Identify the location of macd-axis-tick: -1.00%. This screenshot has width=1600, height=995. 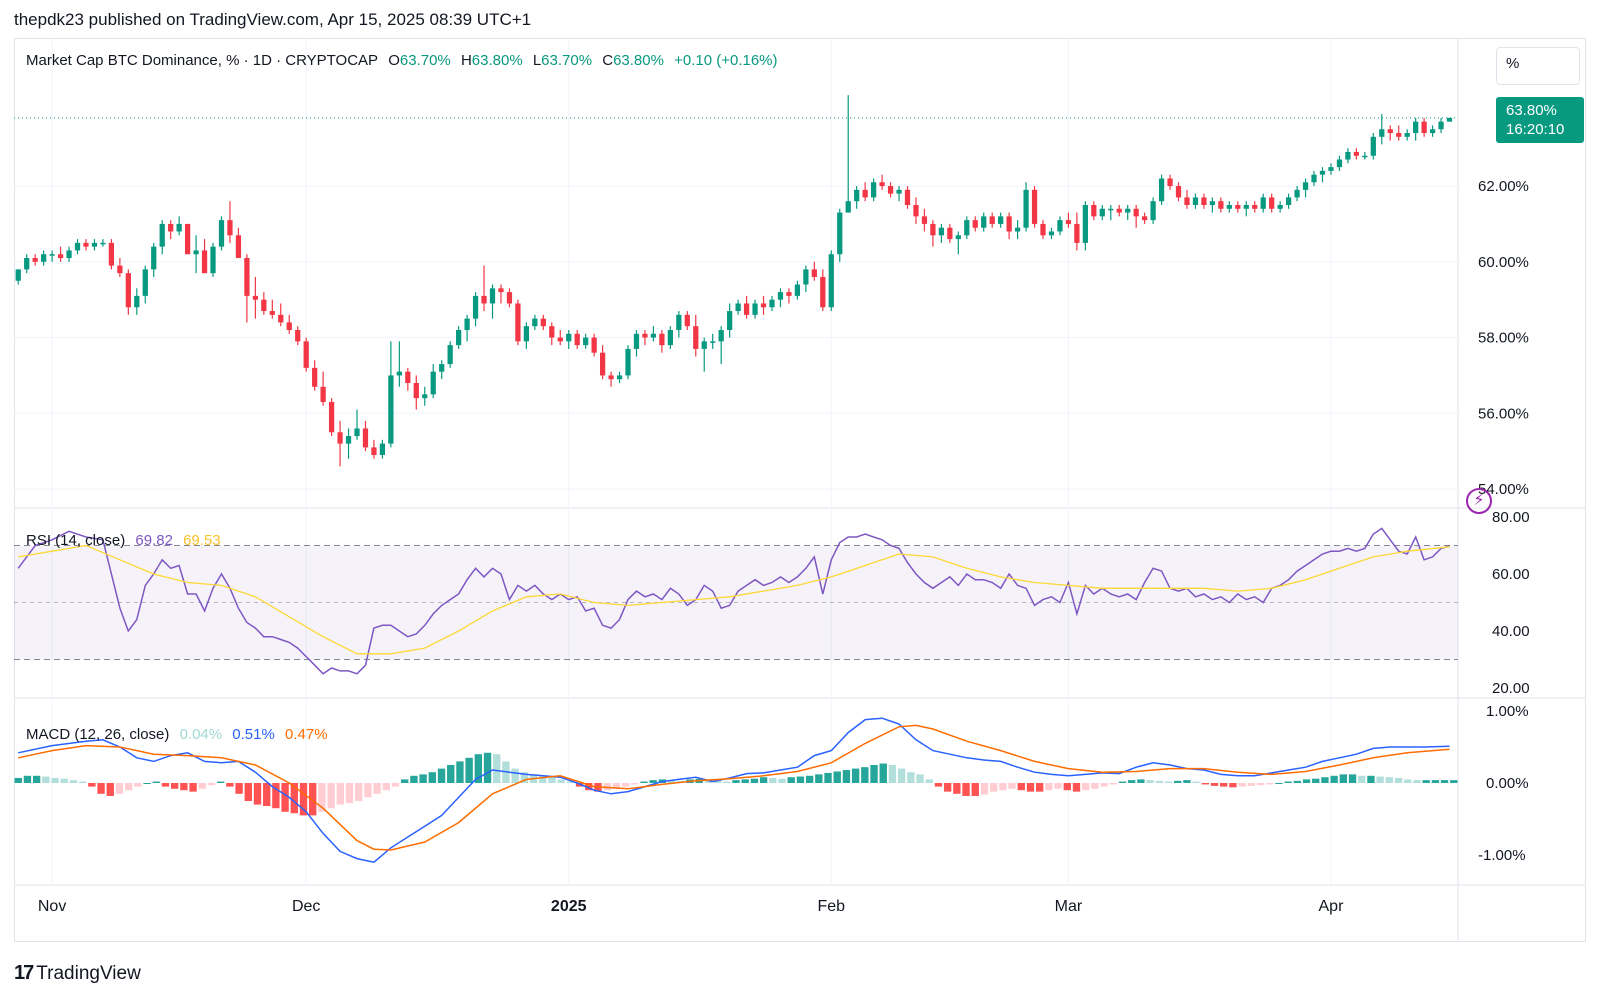
(1502, 855).